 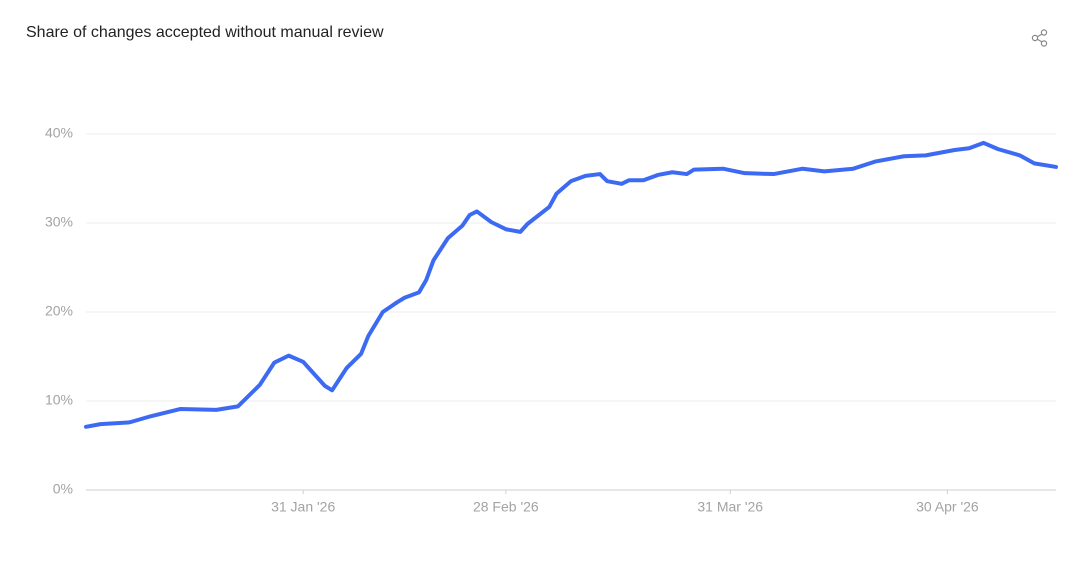 I want to click on y-tick-label: 0%, so click(x=63, y=489).